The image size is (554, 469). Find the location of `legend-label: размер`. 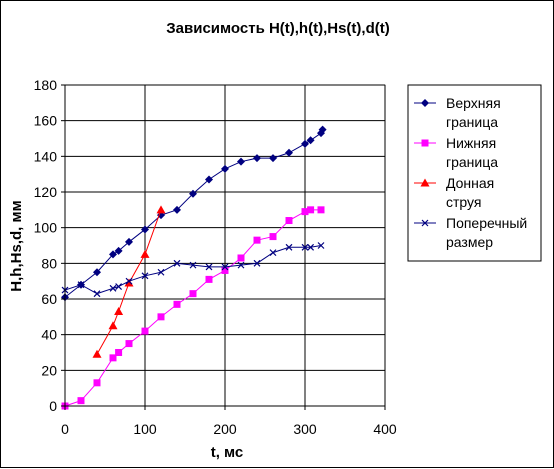

legend-label: размер is located at coordinates (469, 242).